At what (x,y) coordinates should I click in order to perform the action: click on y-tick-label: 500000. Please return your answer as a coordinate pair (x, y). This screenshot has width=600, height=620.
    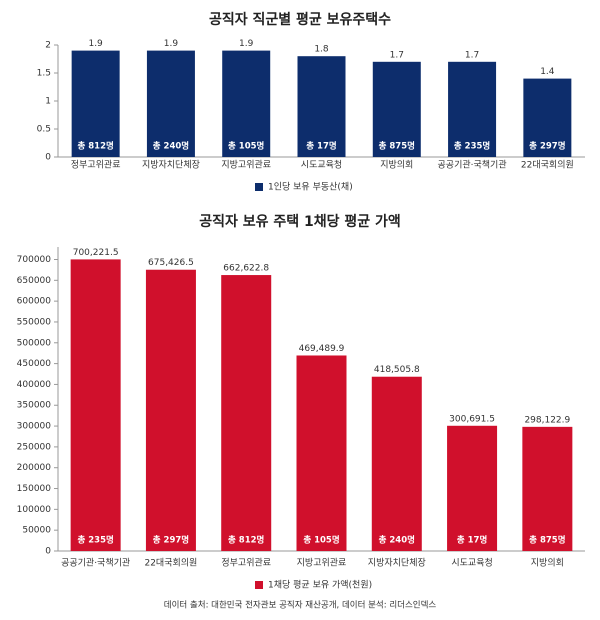
    Looking at the image, I should click on (34, 343).